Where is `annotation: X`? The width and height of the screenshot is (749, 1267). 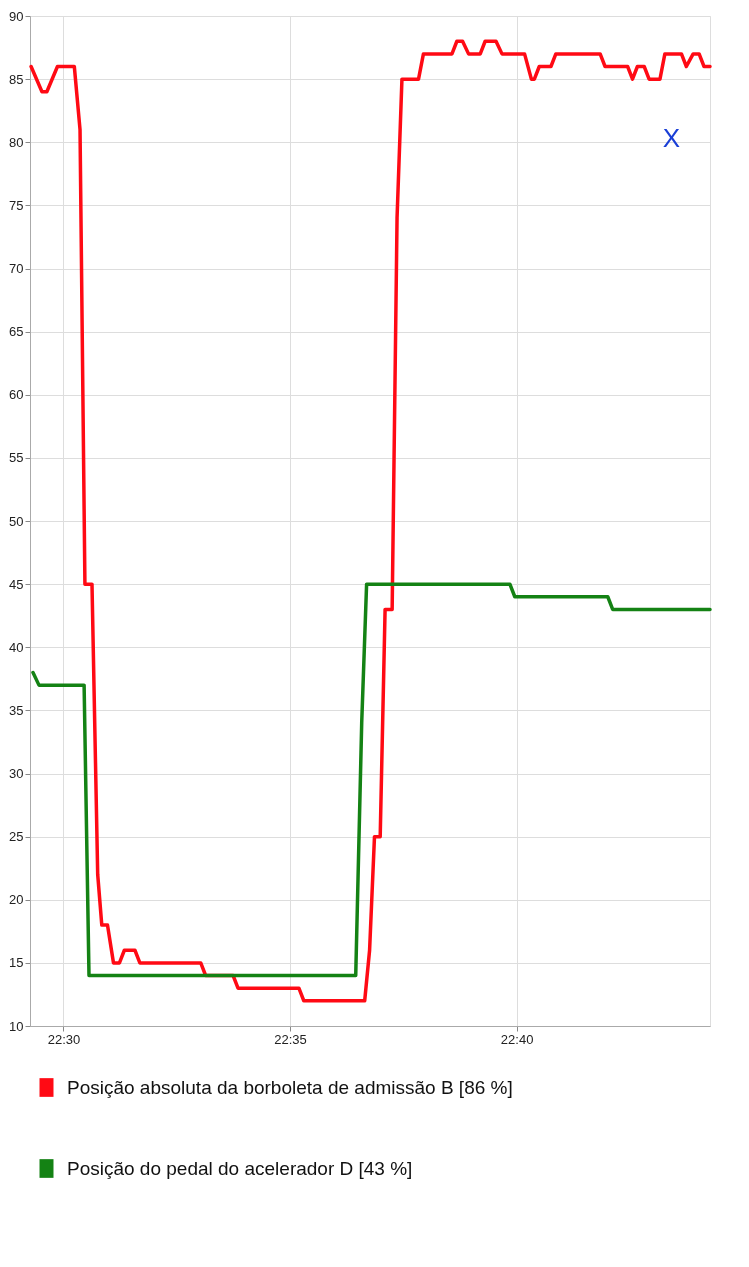 annotation: X is located at coordinates (671, 138).